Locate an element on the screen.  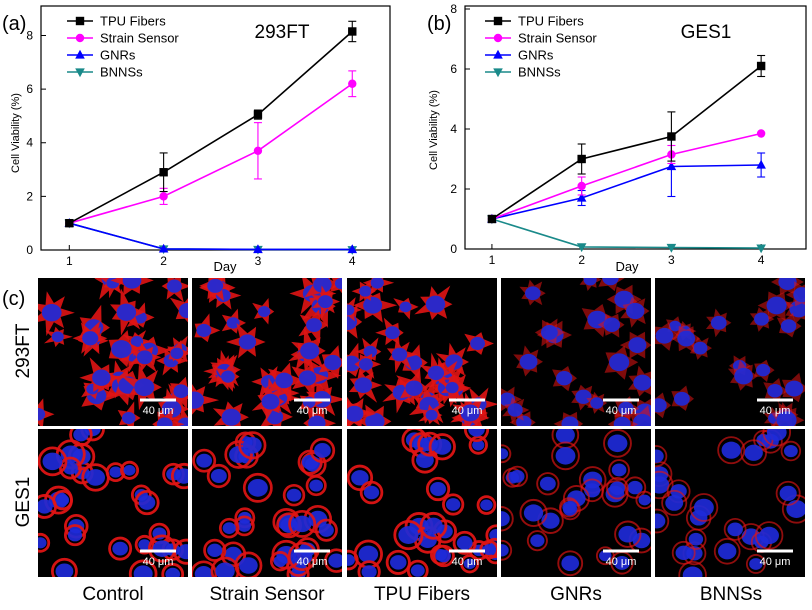
chart-a-legend-marker-tpu-fibers is located at coordinates (80, 21).